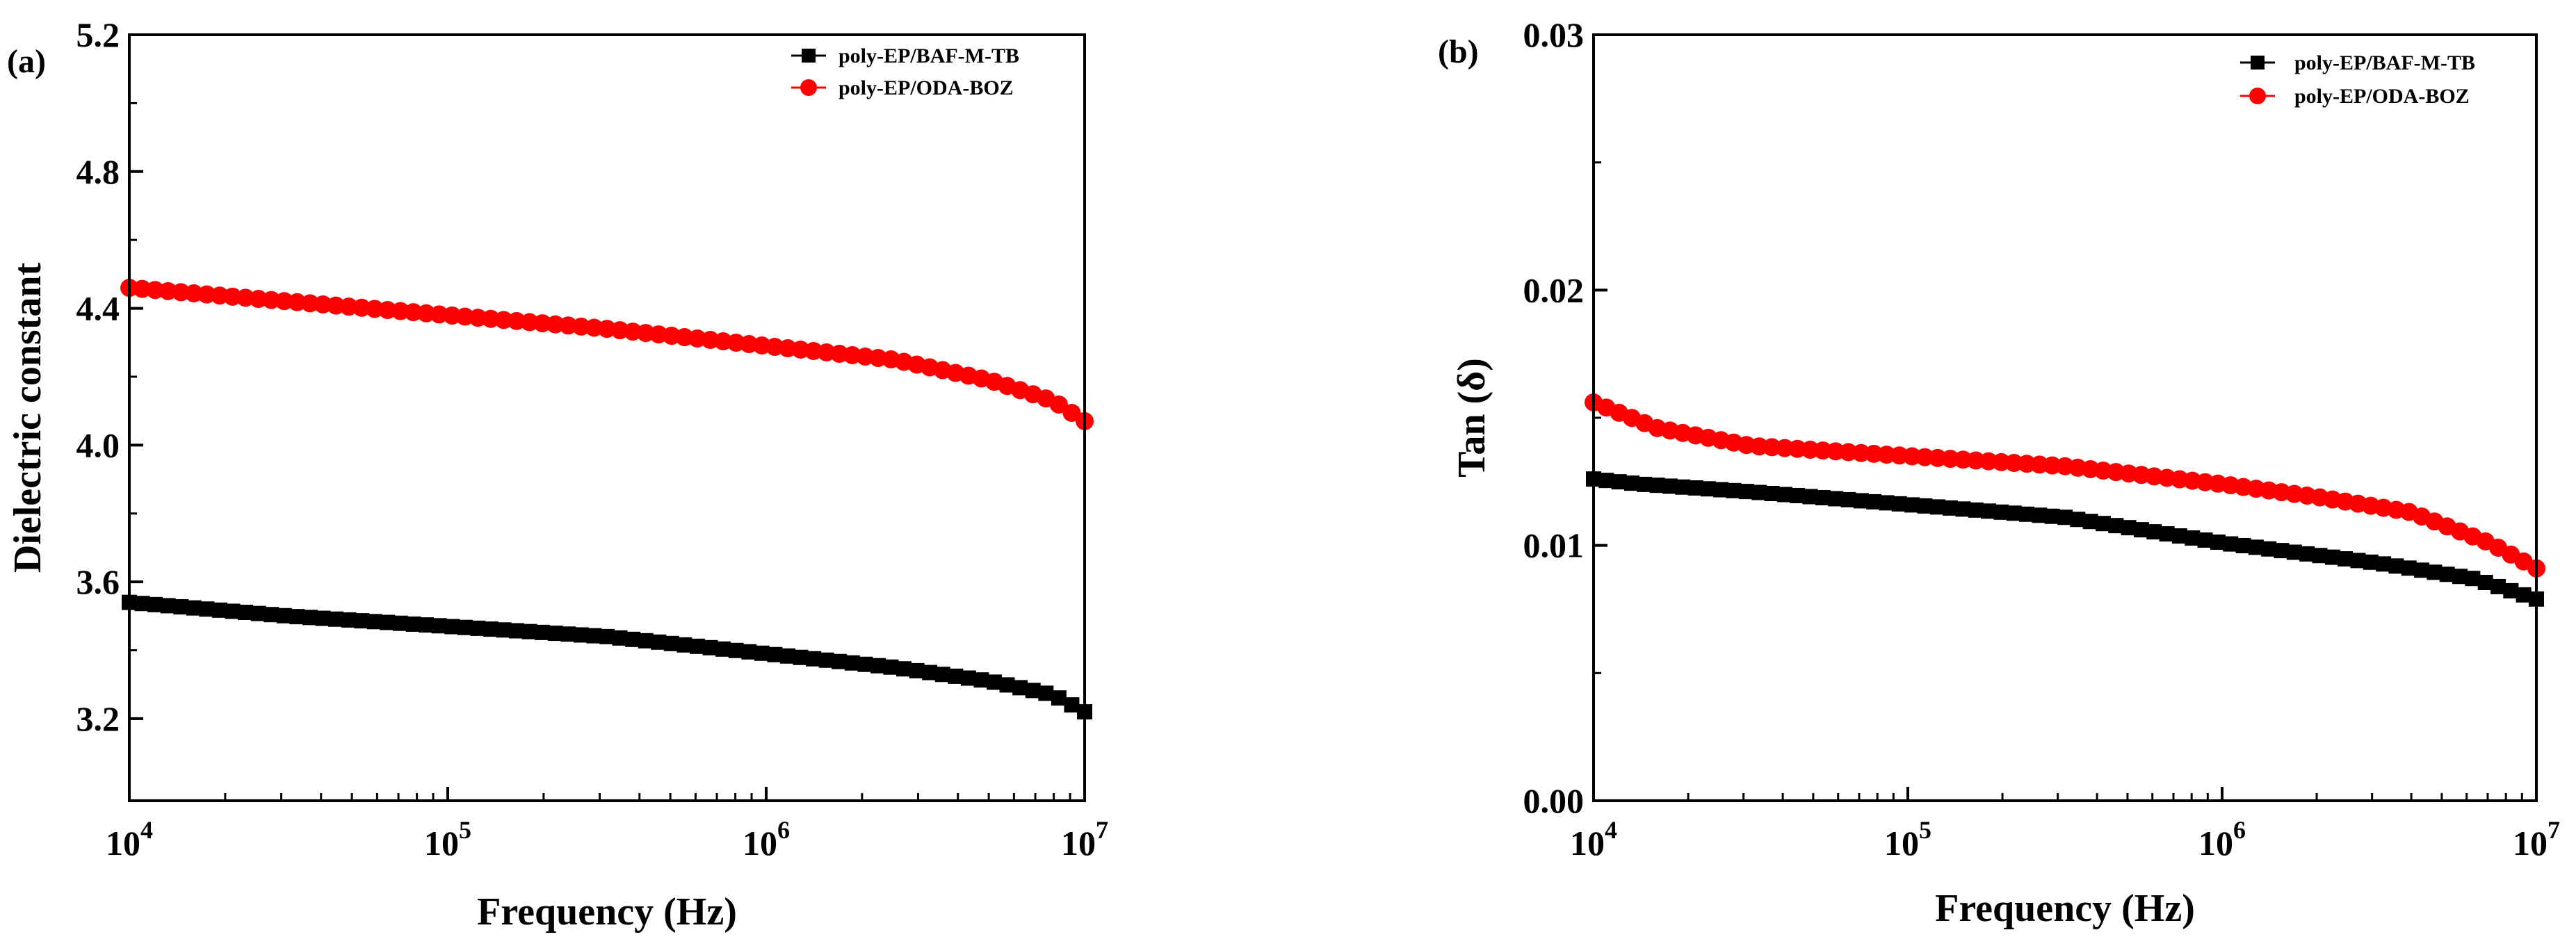 This screenshot has height=946, width=2576. What do you see at coordinates (2357, 62) in the screenshot?
I see `legend-item: poly-EP/BAF-M-TB` at bounding box center [2357, 62].